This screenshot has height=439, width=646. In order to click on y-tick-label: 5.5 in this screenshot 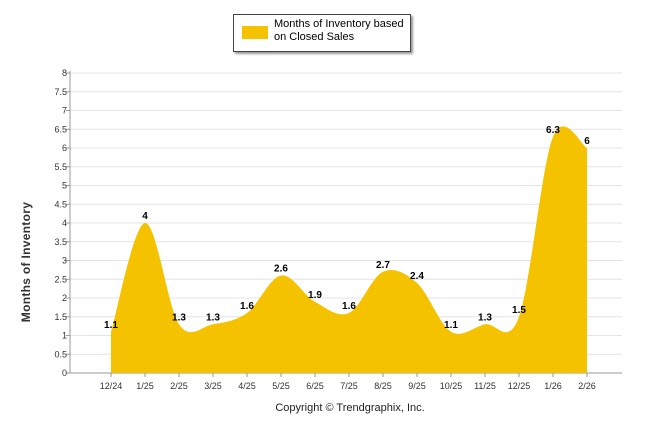, I will do `click(60, 167)`.